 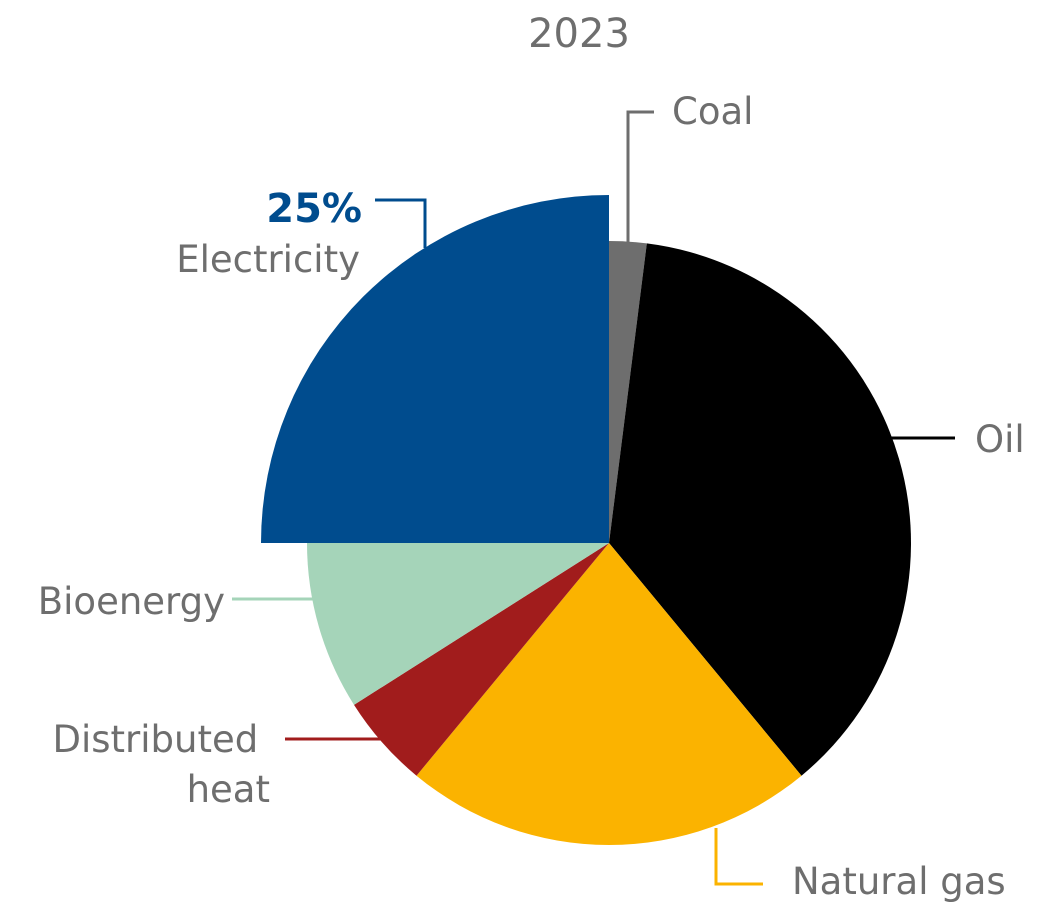 I want to click on slice-bioenergy, so click(x=458, y=624).